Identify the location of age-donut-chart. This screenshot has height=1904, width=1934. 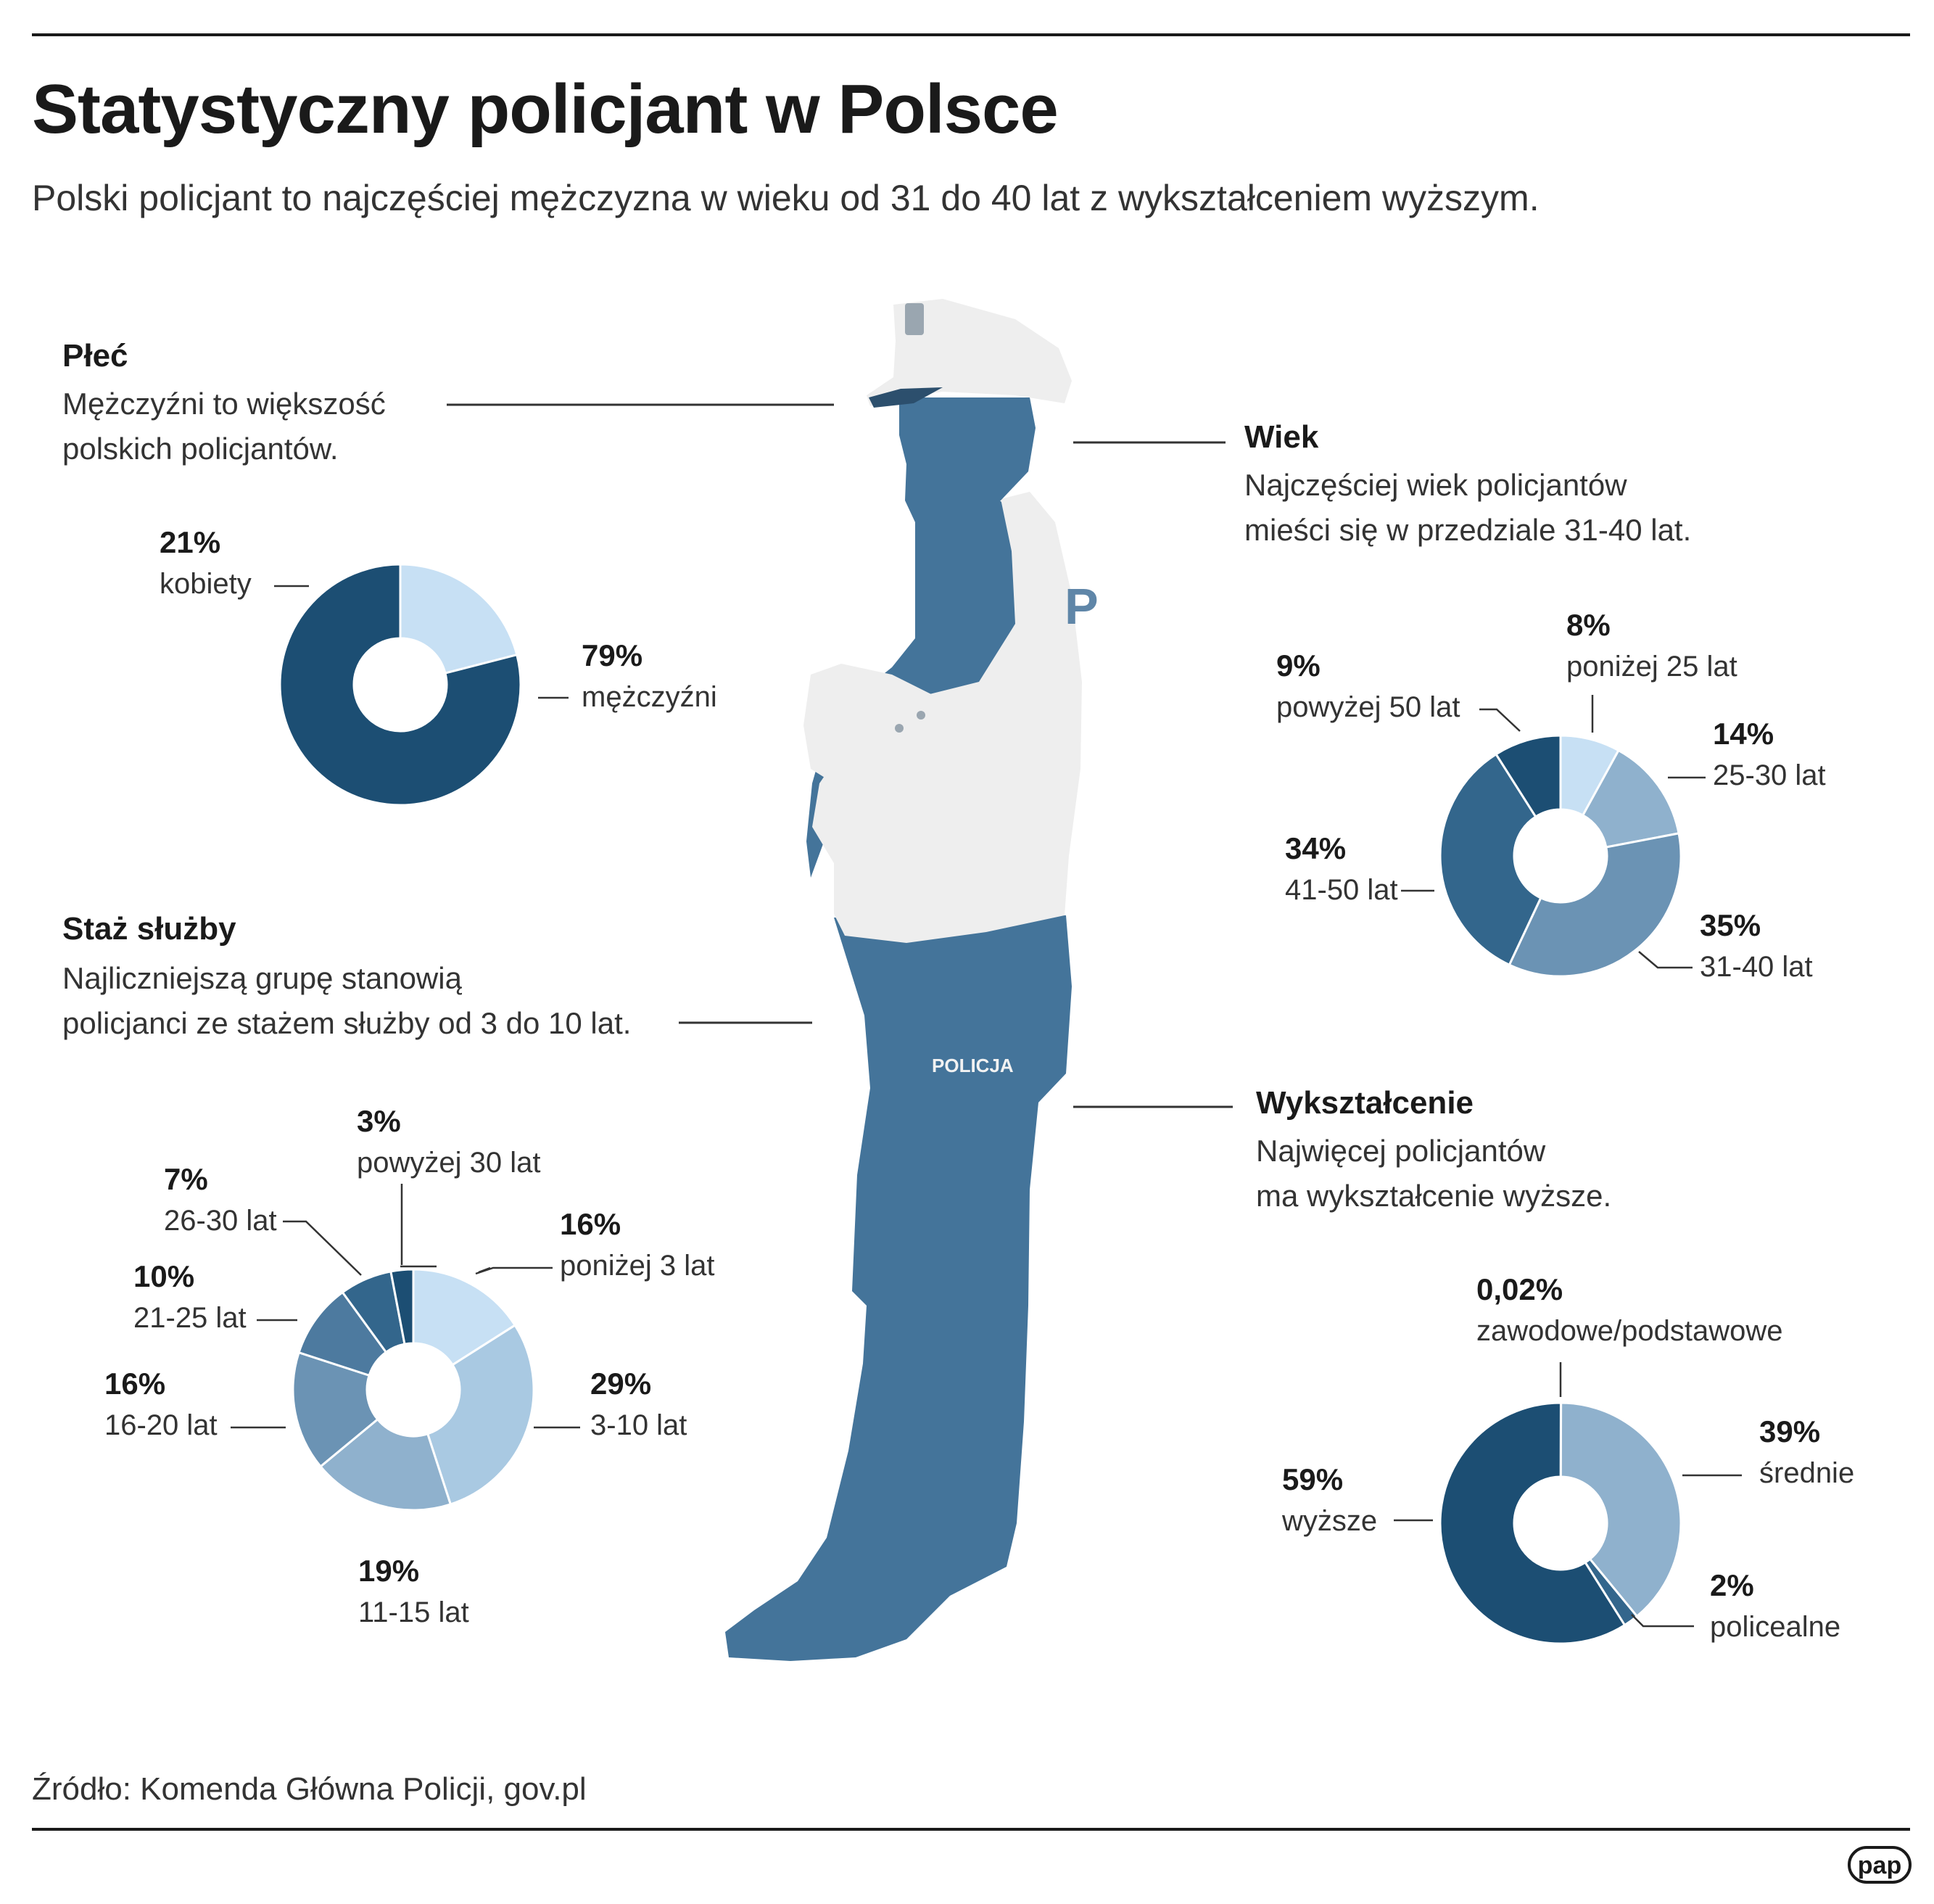
(1561, 856).